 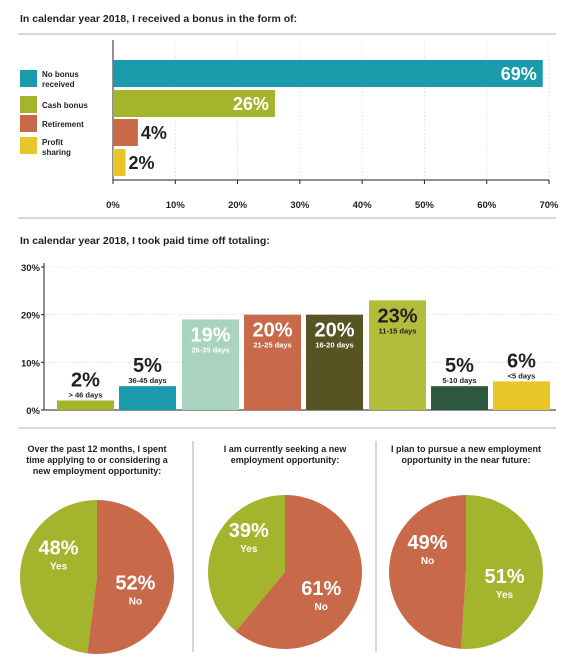 I want to click on chart1-x-tick-label: 40%, so click(x=363, y=205).